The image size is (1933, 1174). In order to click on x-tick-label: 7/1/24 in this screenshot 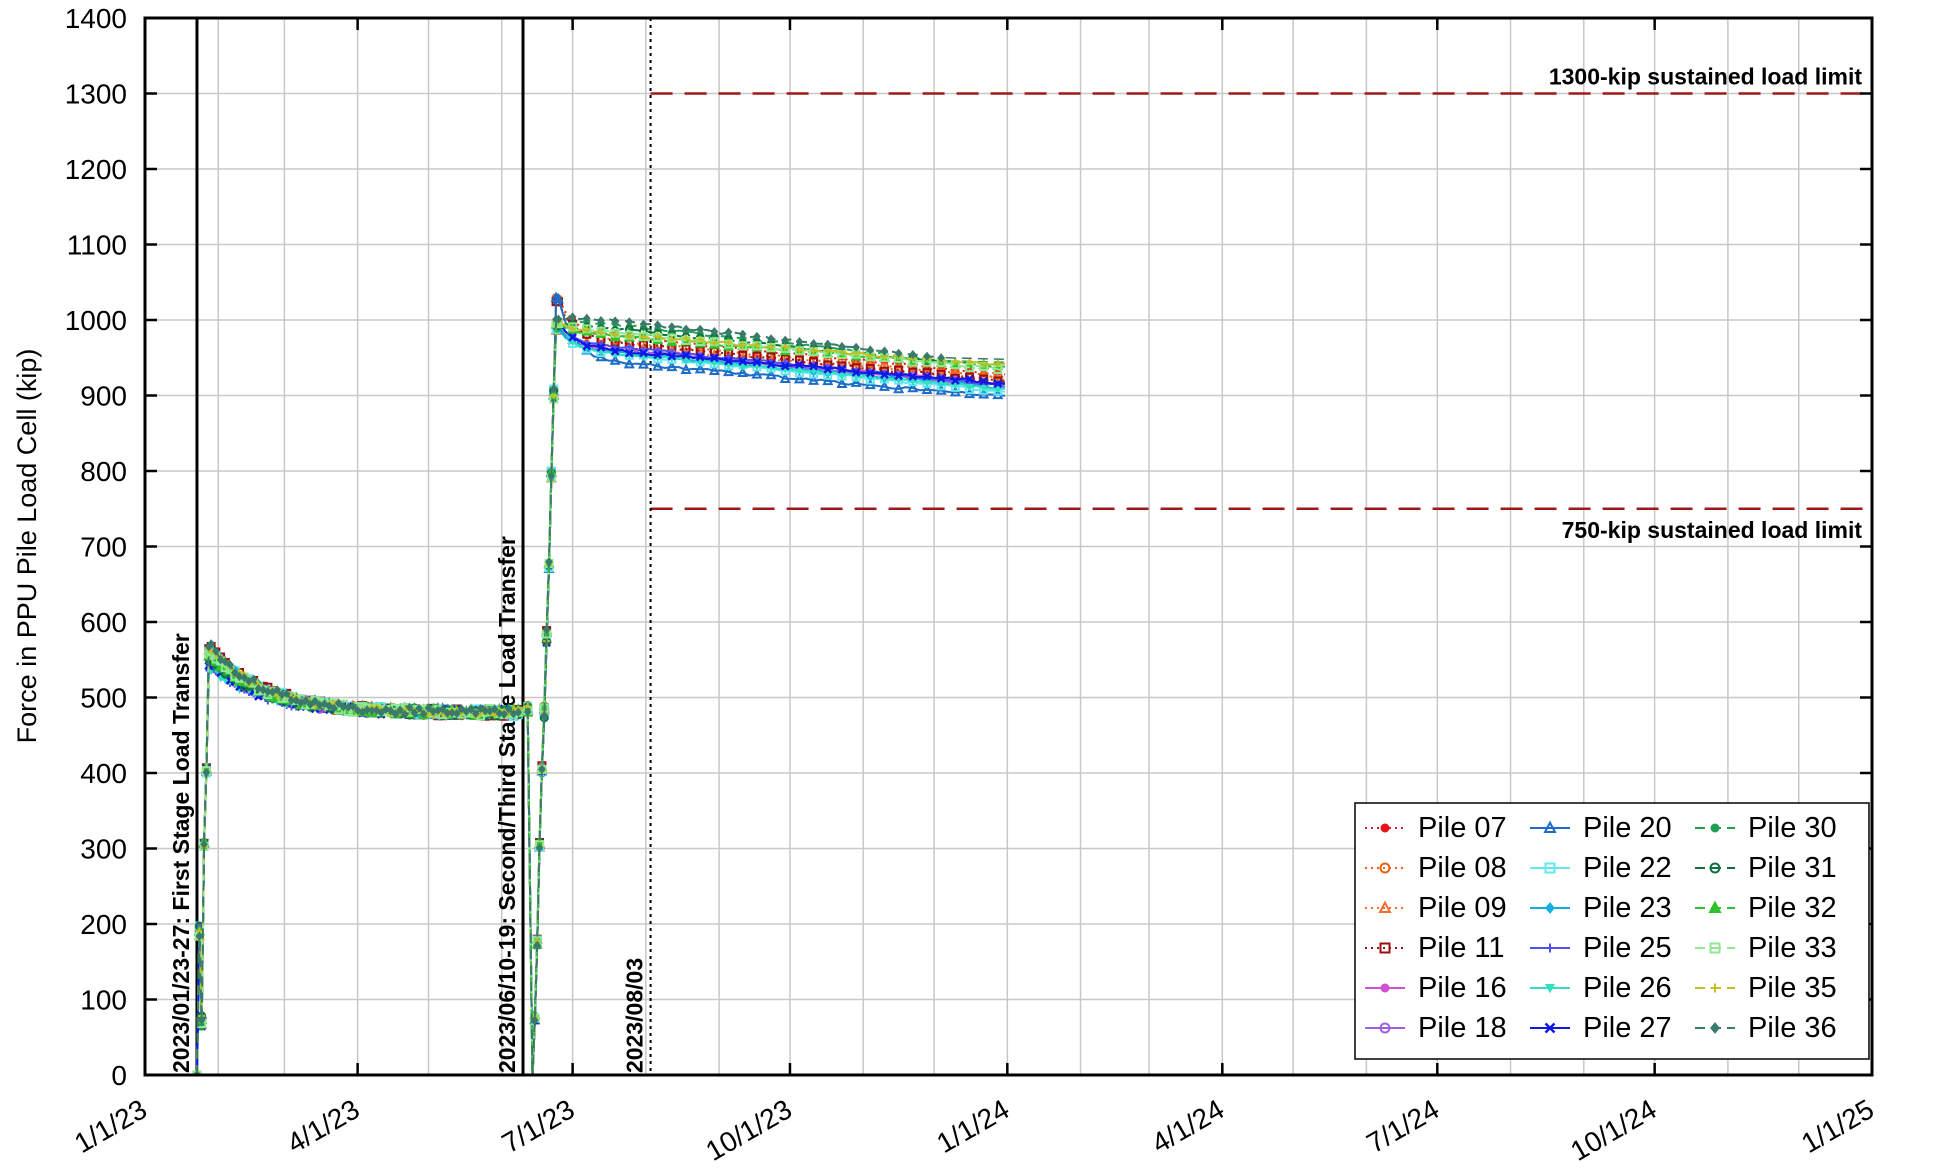, I will do `click(1402, 1126)`.